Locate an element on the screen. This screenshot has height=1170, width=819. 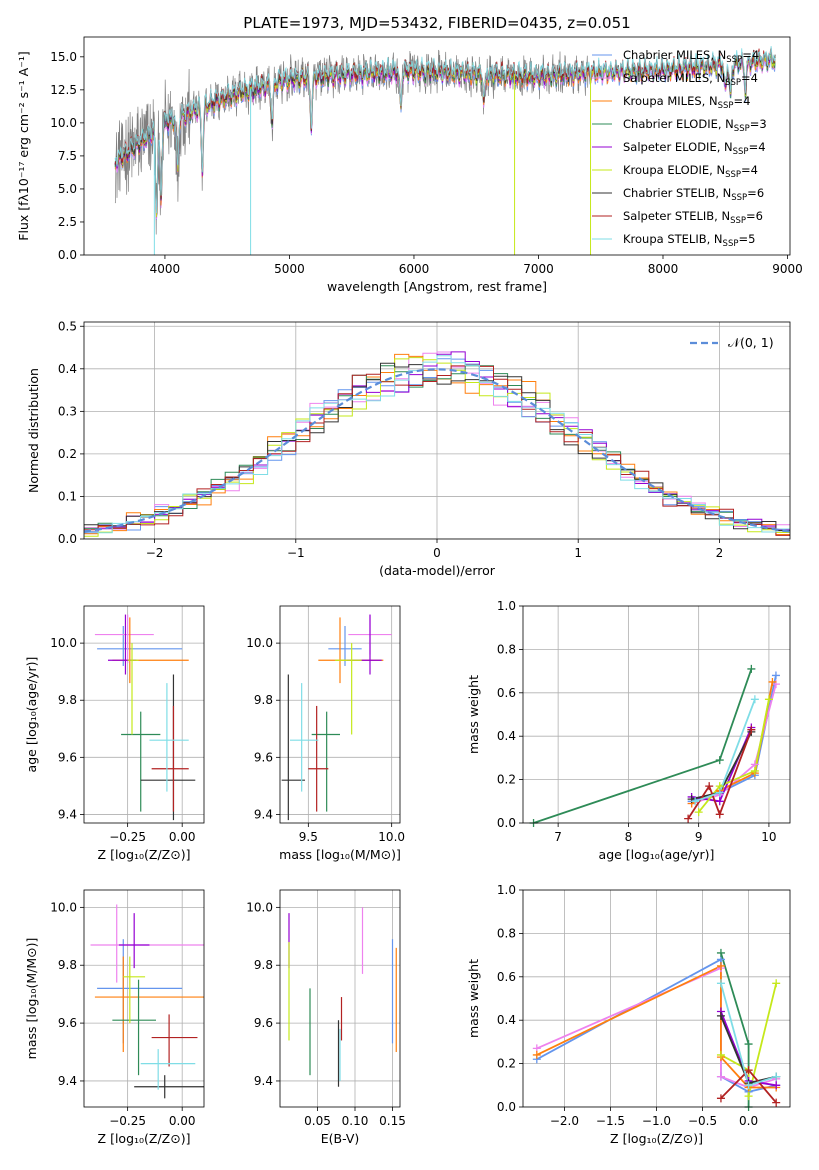
y-tick-label: 15.0 is located at coordinates (63, 57).